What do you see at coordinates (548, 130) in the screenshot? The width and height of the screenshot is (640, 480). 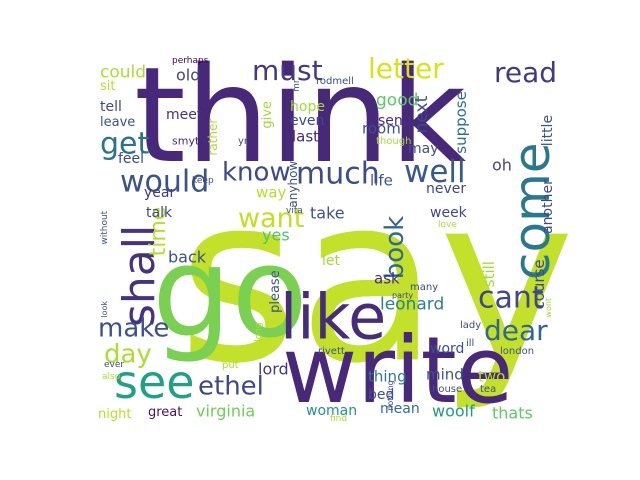 I see `word-little: little` at bounding box center [548, 130].